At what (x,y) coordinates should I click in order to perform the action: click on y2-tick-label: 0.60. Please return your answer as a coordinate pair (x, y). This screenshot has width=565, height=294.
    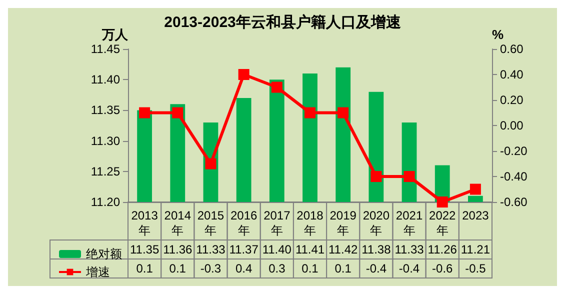
    Looking at the image, I should click on (512, 49).